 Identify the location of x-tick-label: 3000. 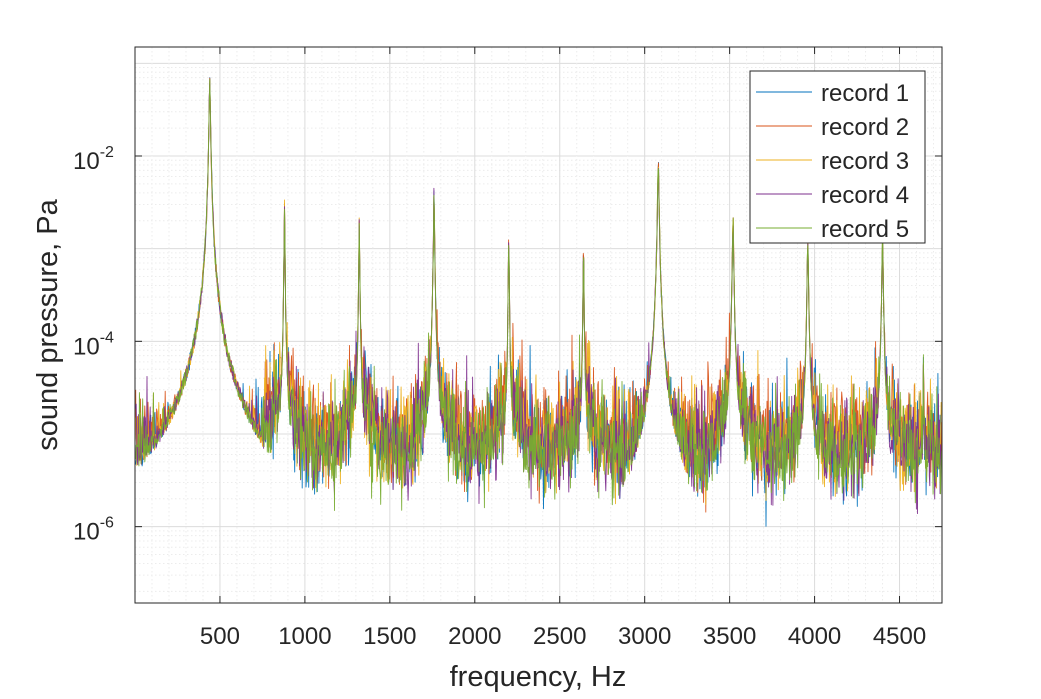
(644, 636).